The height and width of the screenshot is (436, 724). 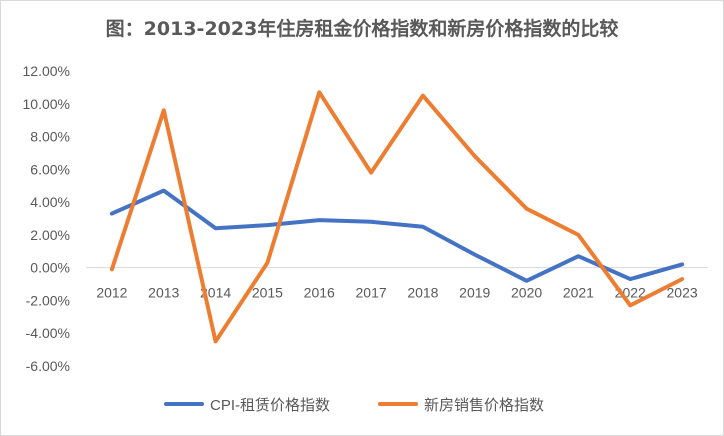 I want to click on y-tick-label: 4.00%, so click(x=50, y=202).